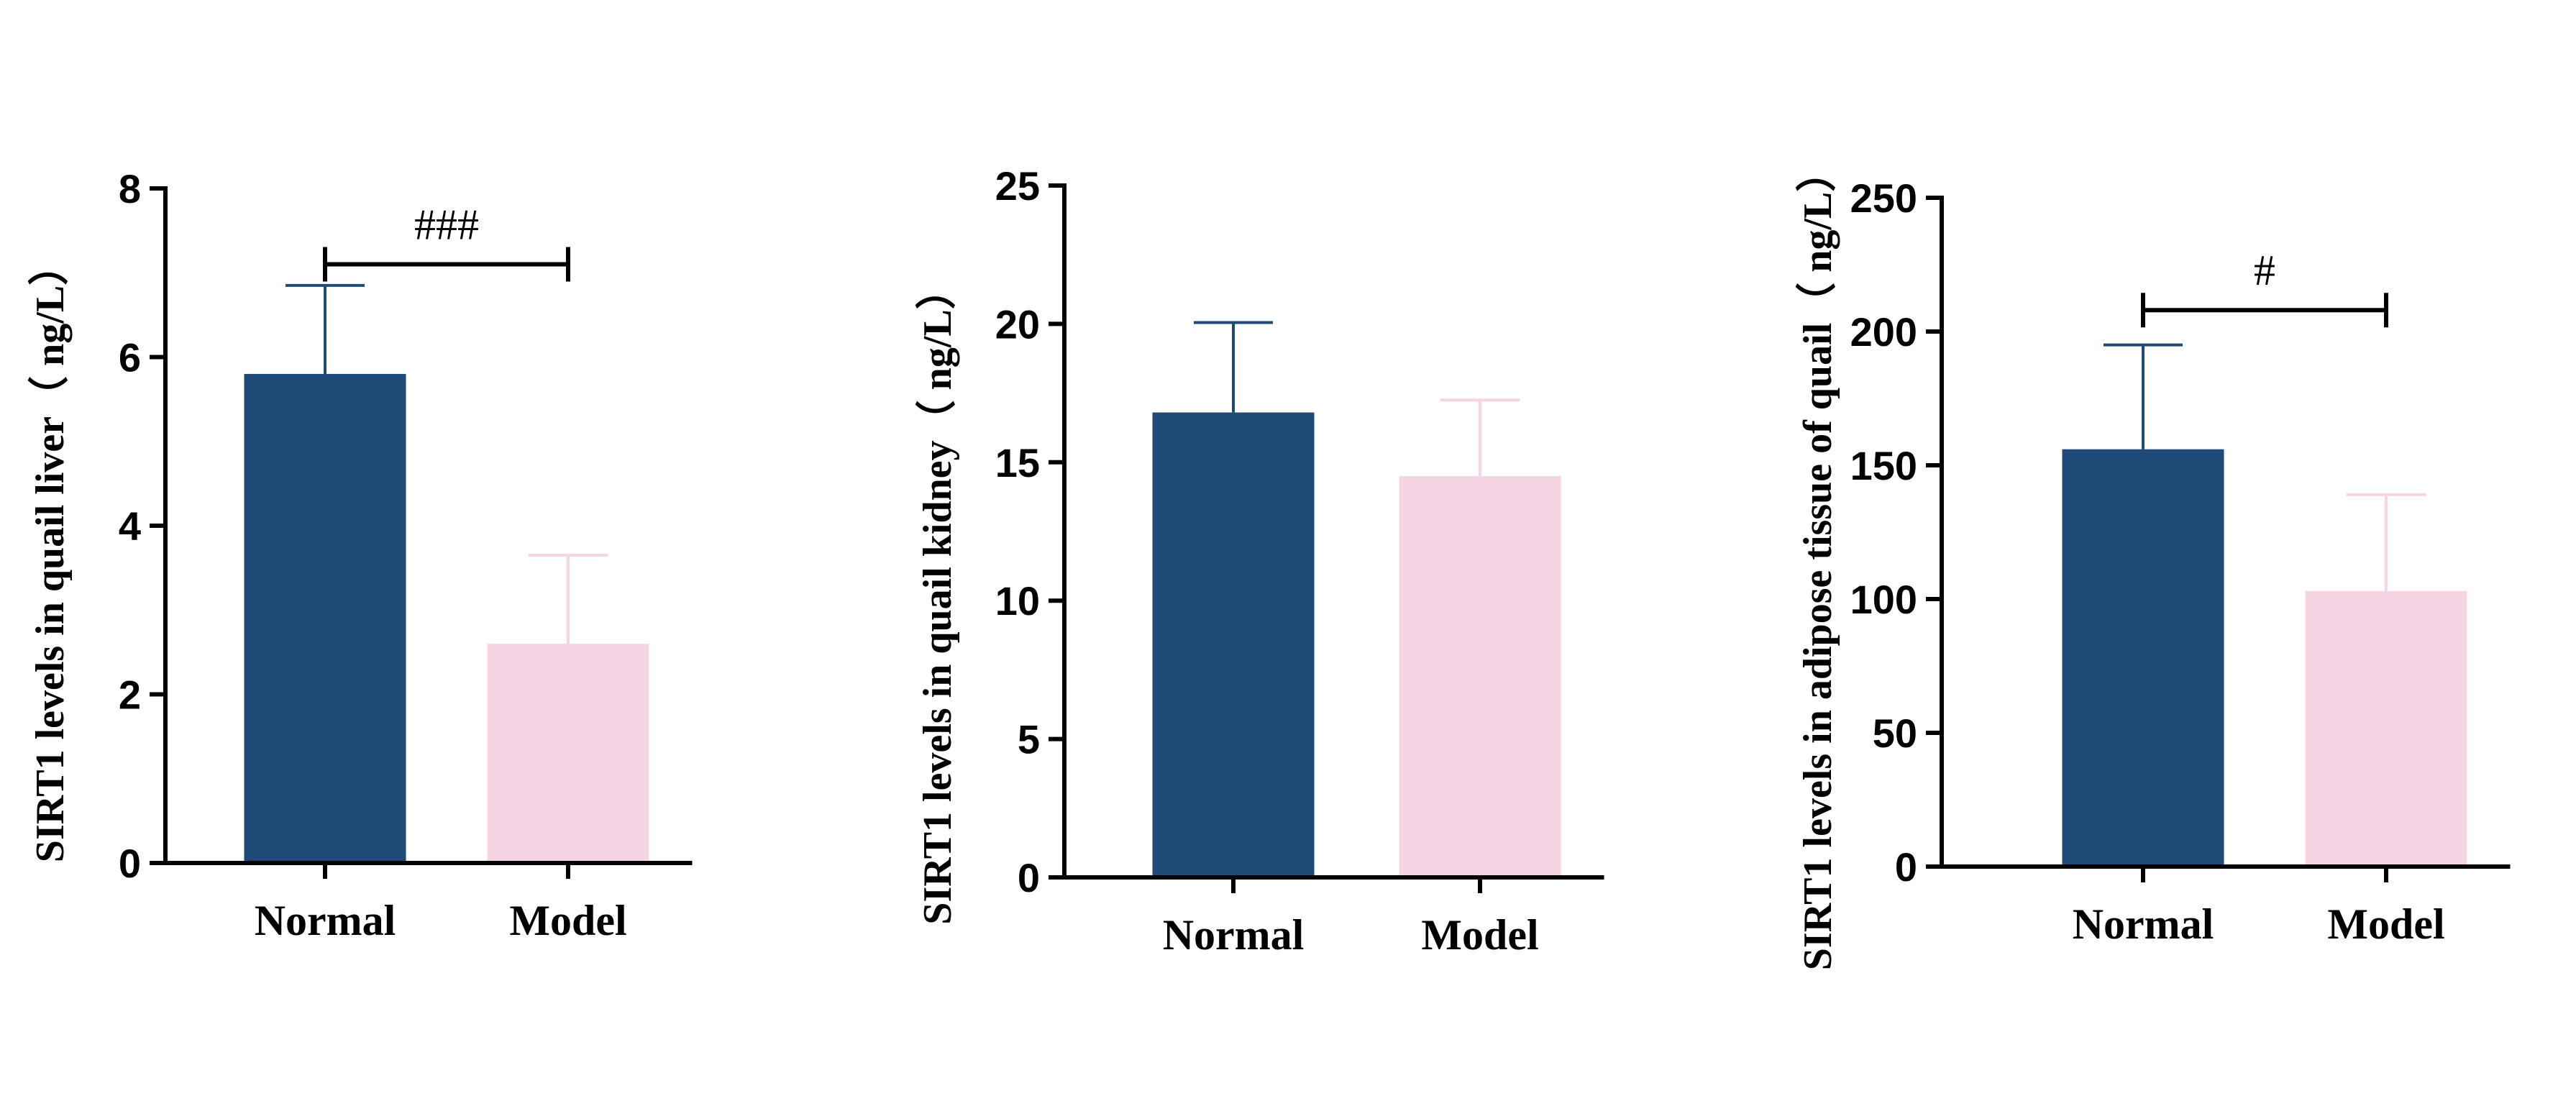  I want to click on adipose-bar-model, so click(2386, 728).